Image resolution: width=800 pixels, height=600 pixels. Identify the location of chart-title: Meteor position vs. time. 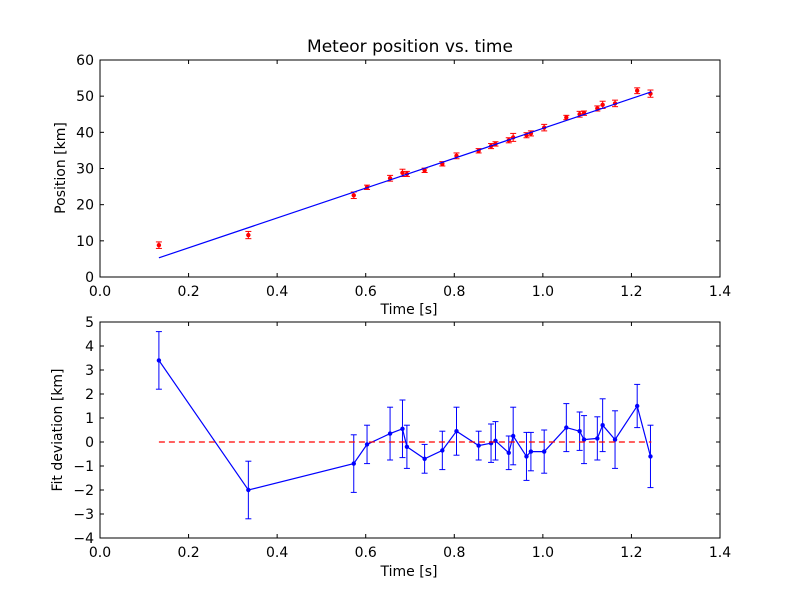
(410, 47).